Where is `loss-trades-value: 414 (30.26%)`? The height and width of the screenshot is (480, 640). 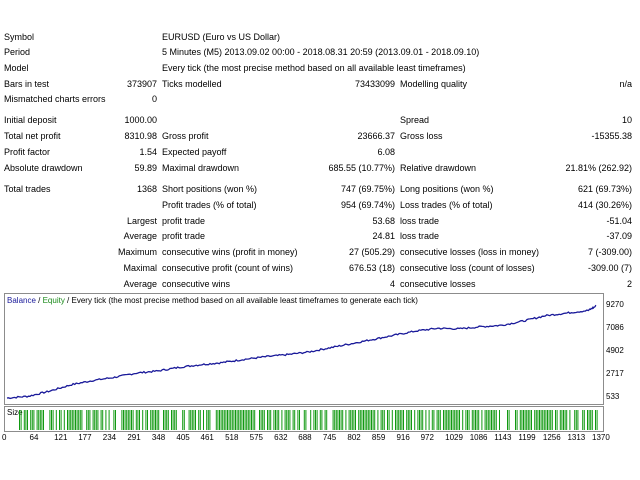
loss-trades-value: 414 (30.26%) is located at coordinates (604, 205).